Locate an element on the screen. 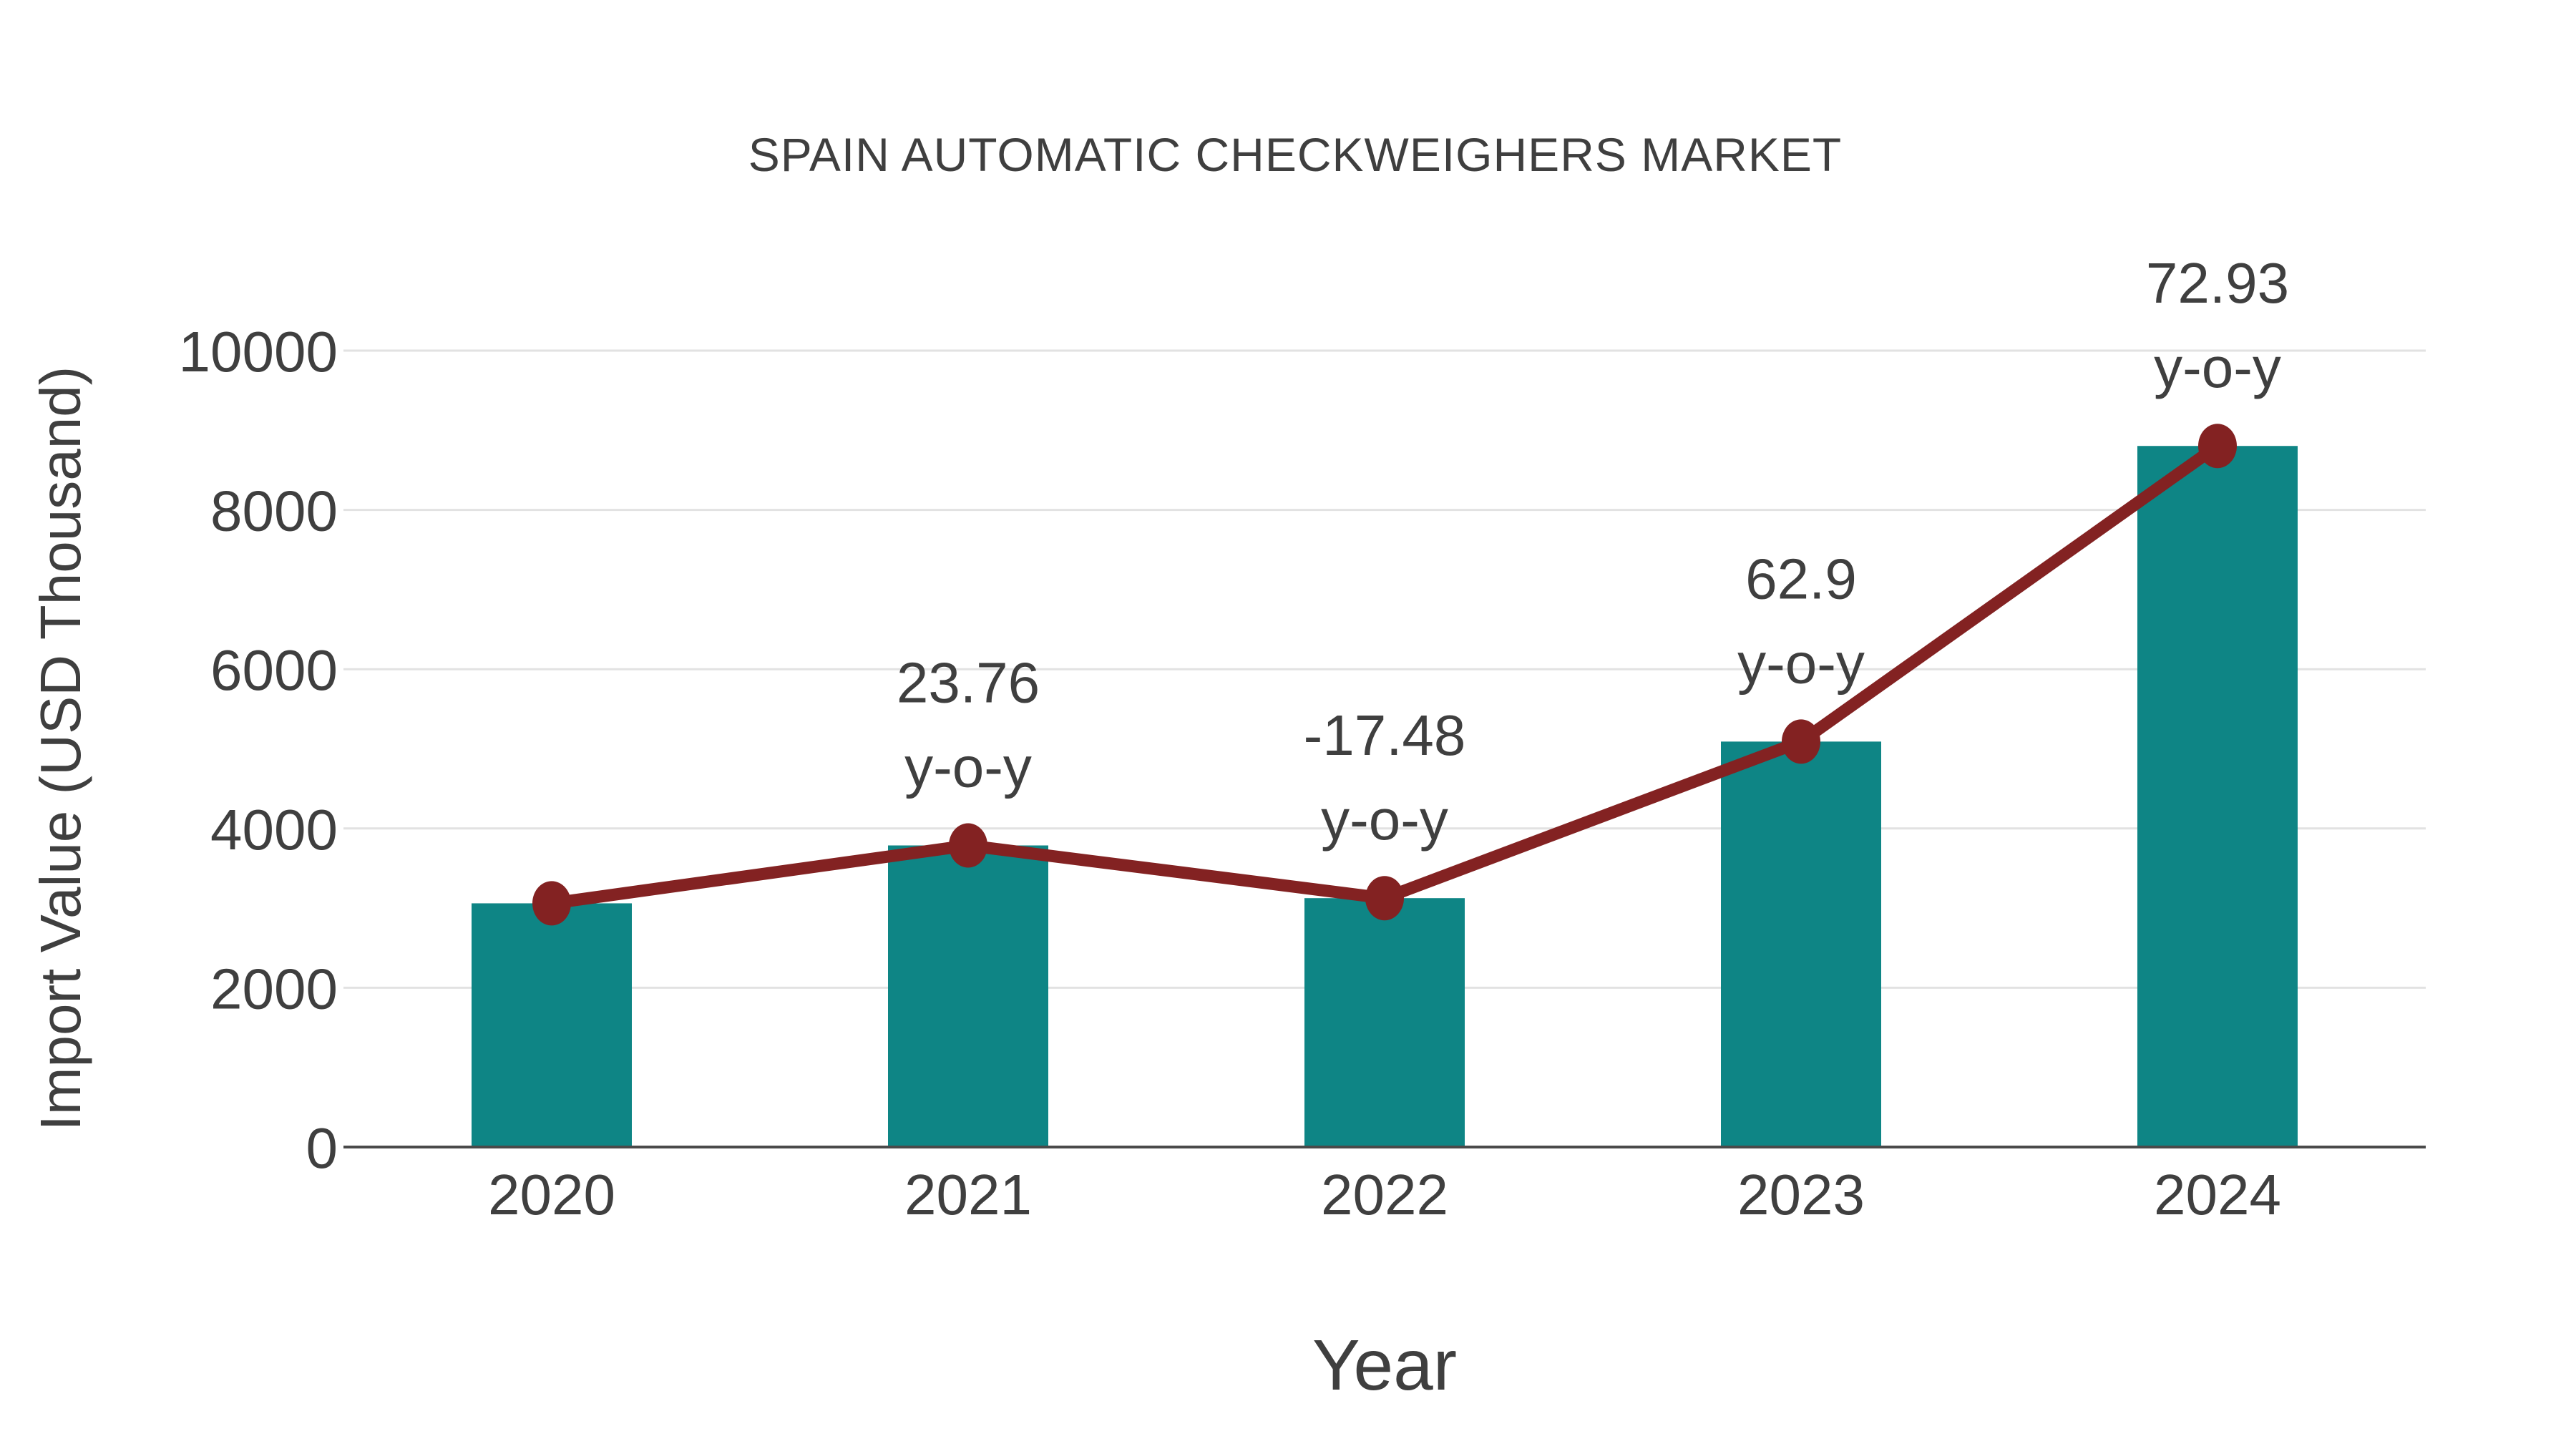  annotation-2022-value: -17.48 is located at coordinates (1385, 735).